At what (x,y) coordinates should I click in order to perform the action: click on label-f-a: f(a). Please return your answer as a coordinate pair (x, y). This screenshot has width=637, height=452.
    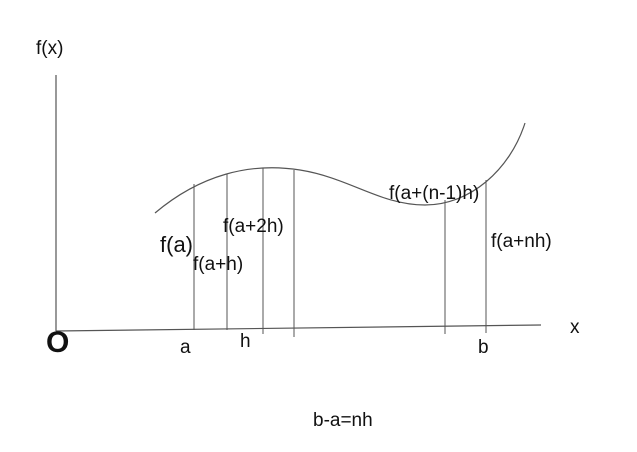
    Looking at the image, I should click on (176, 244).